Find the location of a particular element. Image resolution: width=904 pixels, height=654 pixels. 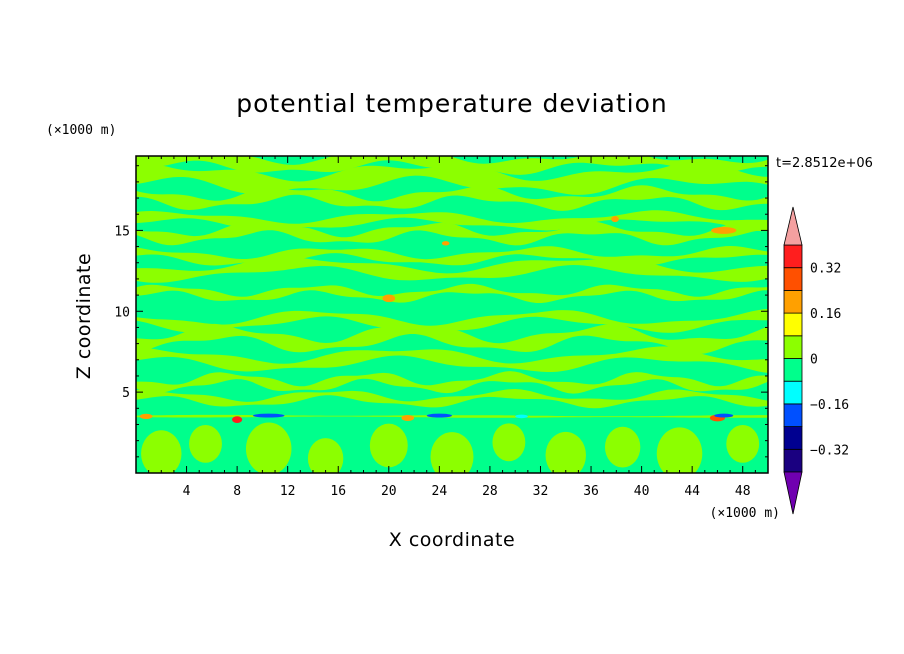

y-tick-label: 15 is located at coordinates (122, 231).